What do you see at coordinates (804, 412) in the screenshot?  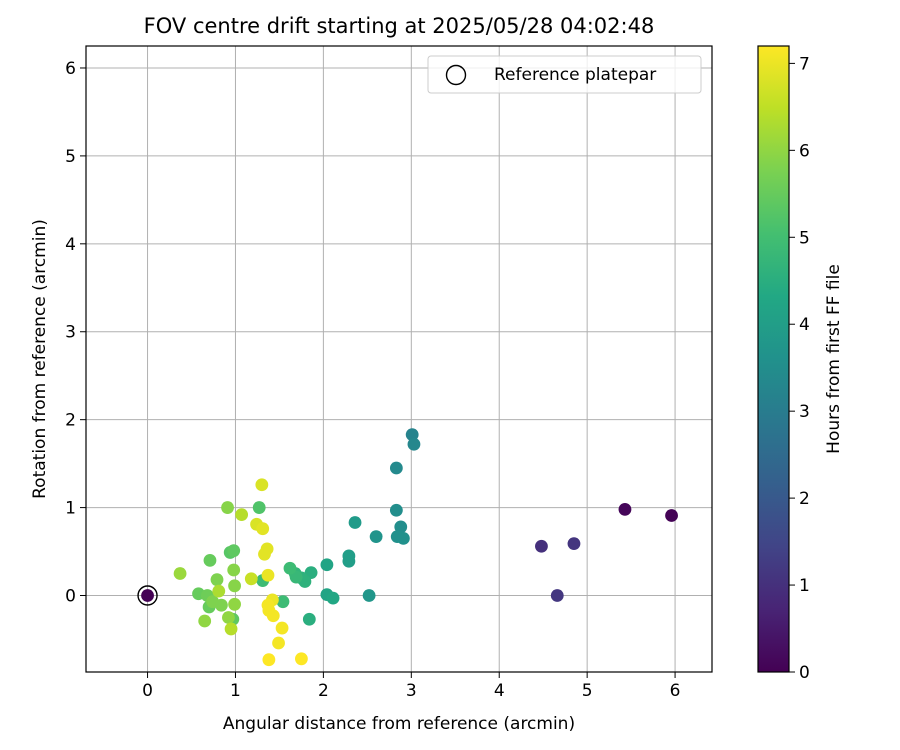 I see `colorbar-tick-label: 3` at bounding box center [804, 412].